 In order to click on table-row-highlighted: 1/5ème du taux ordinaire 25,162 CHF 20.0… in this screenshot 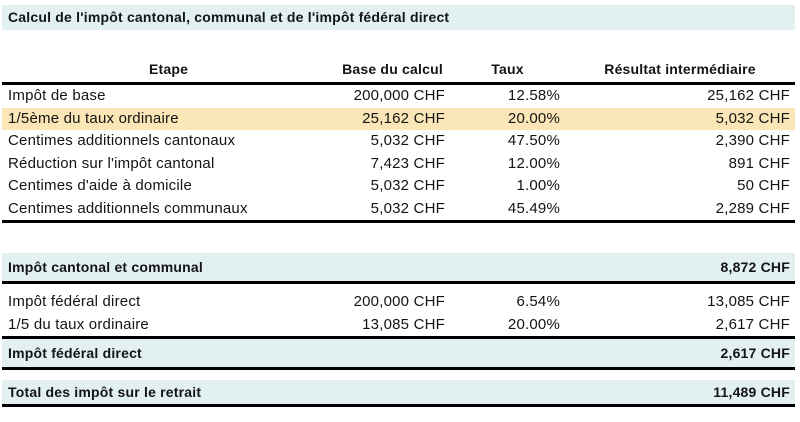, I will do `click(398, 118)`.